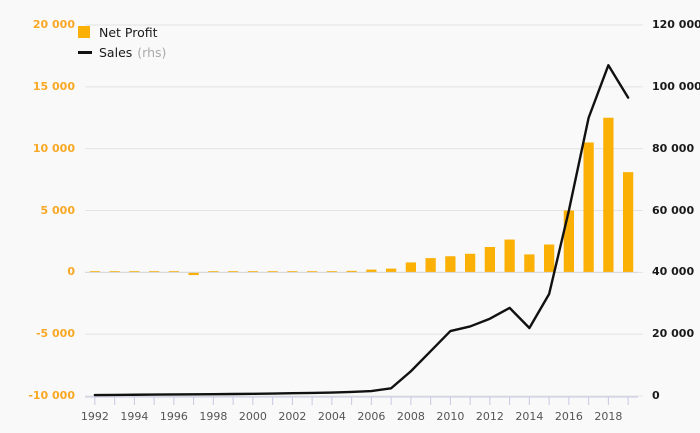 The height and width of the screenshot is (433, 700). What do you see at coordinates (331, 416) in the screenshot?
I see `x-axis-label: 2004` at bounding box center [331, 416].